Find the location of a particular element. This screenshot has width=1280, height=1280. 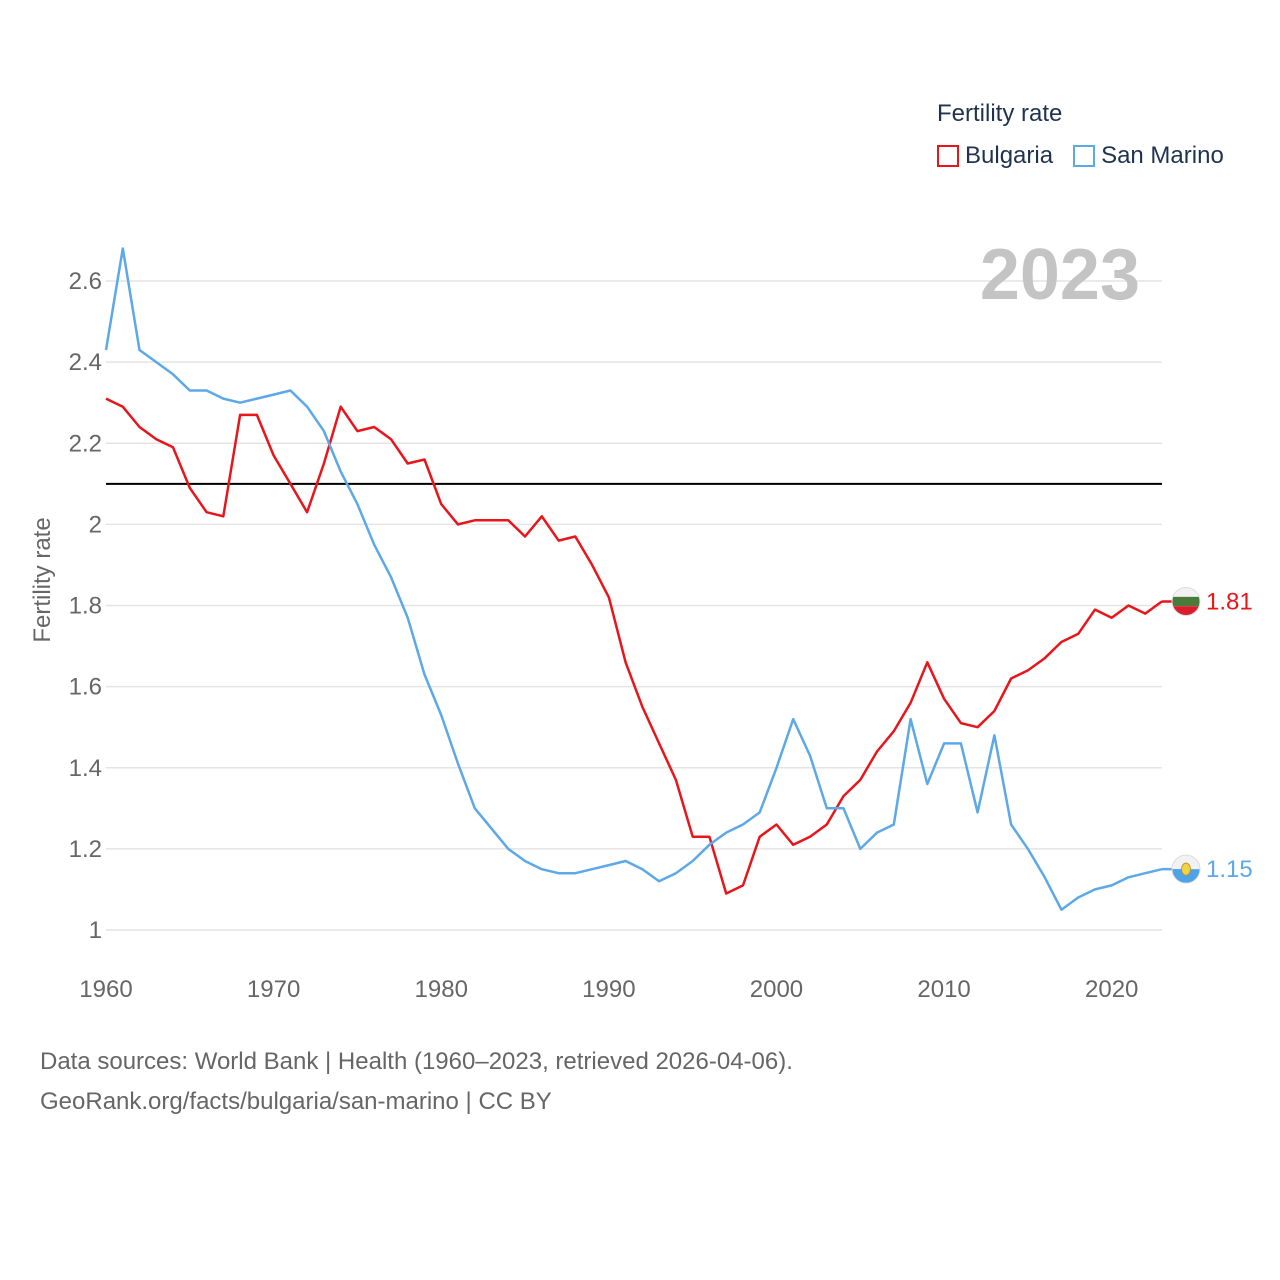

y-tick-label: 2.6 is located at coordinates (85, 281).